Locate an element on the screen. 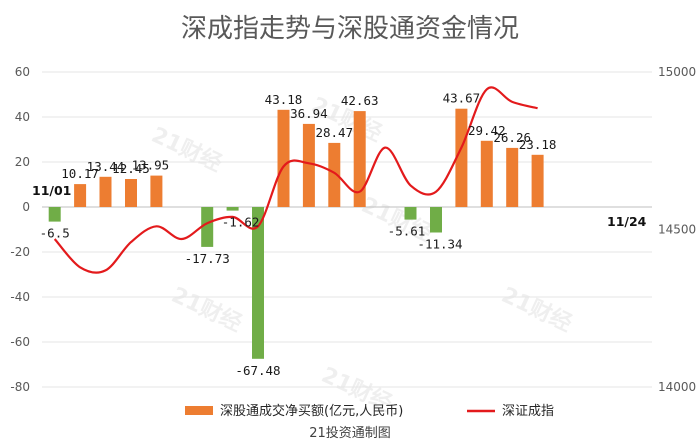 The image size is (700, 448). bar-11/10 is located at coordinates (283, 158).